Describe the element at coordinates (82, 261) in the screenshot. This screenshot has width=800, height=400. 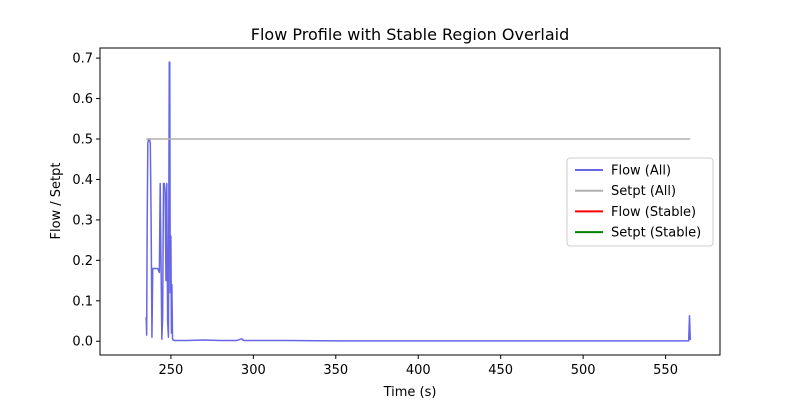
I see `y-tick-label: 0.2` at that location.